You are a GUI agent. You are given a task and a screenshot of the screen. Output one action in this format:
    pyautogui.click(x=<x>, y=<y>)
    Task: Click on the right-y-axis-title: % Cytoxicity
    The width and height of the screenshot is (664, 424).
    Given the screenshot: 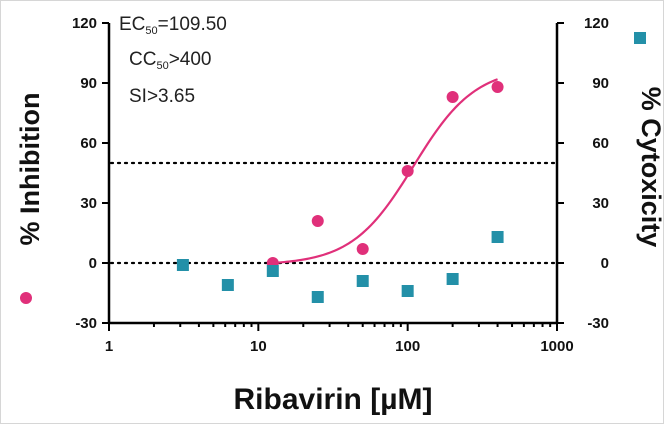 What is the action you would take?
    pyautogui.click(x=649, y=167)
    